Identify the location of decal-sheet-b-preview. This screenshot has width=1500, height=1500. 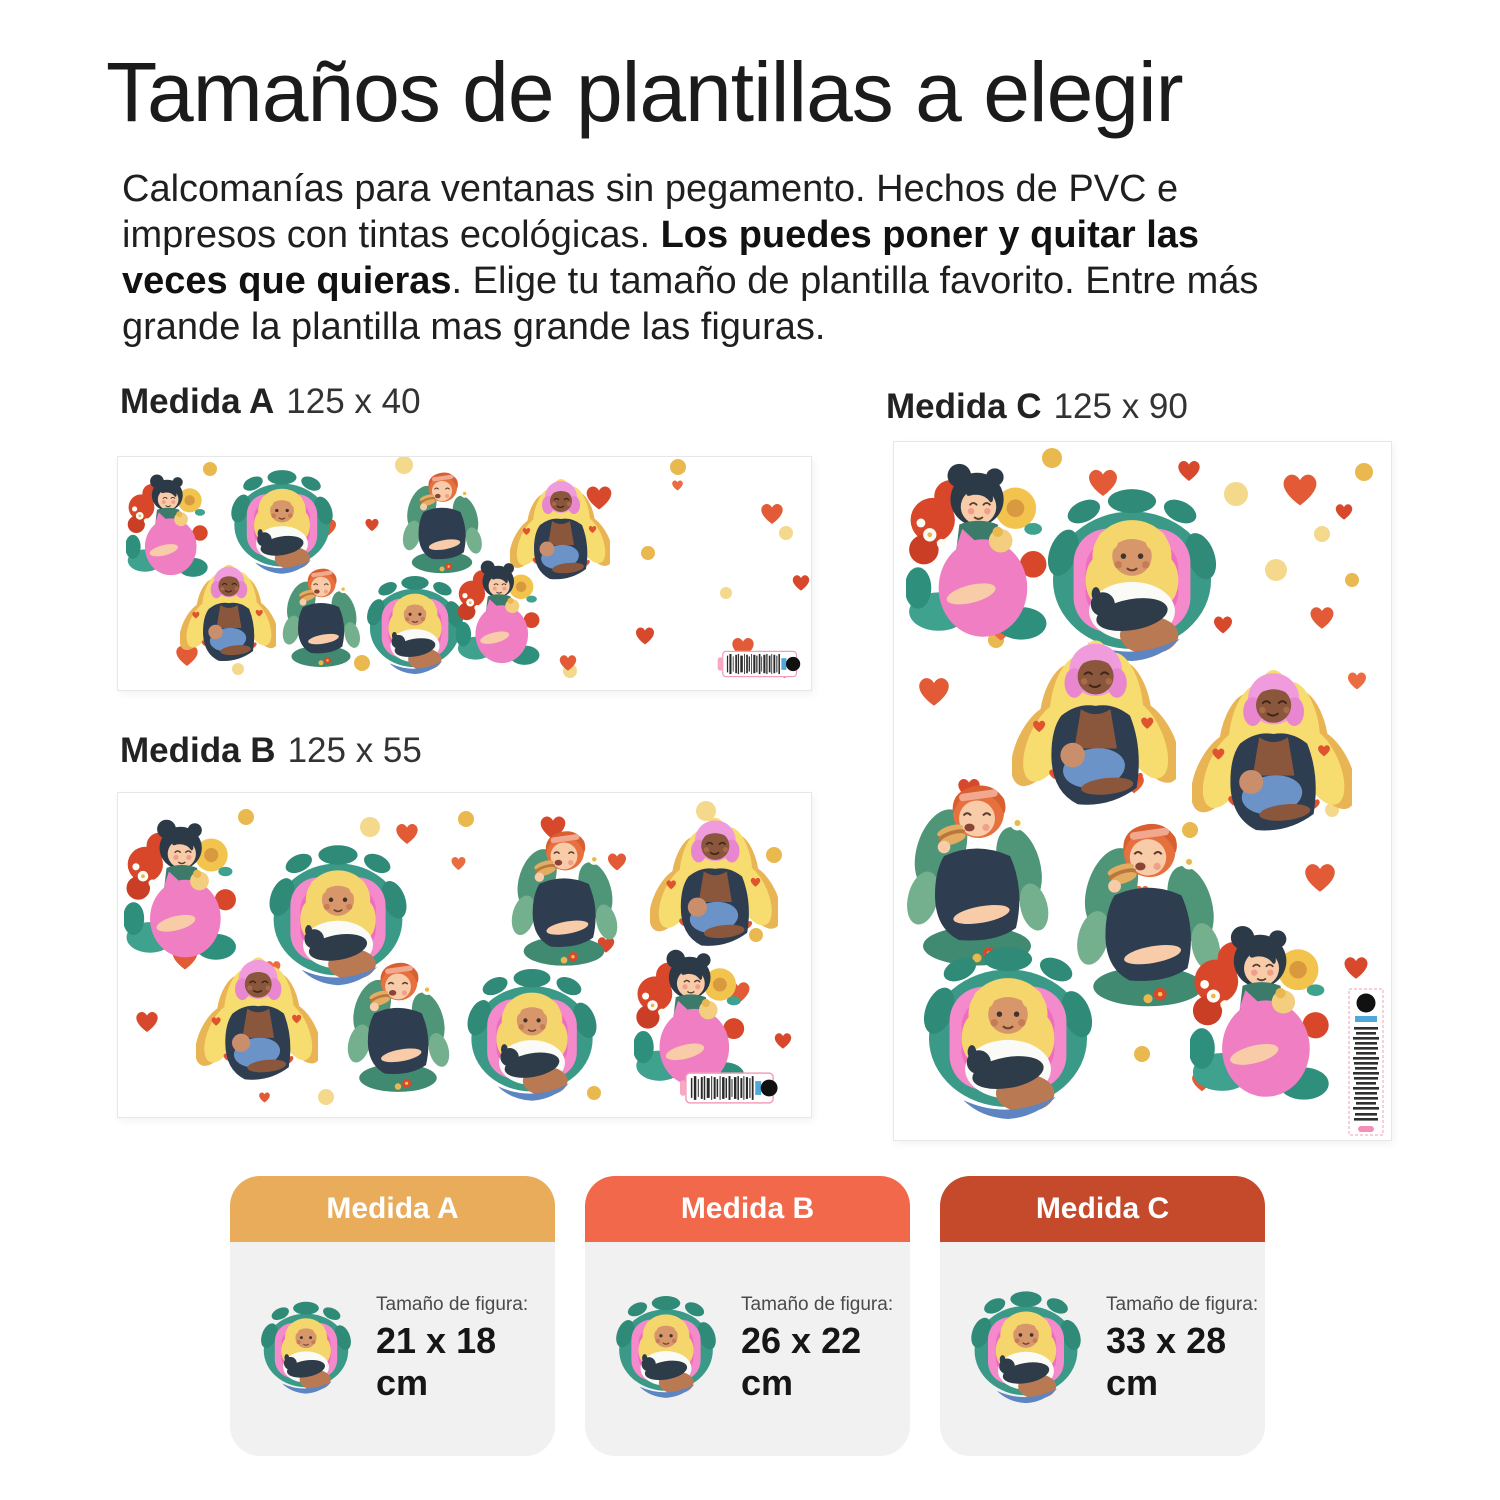
(464, 955).